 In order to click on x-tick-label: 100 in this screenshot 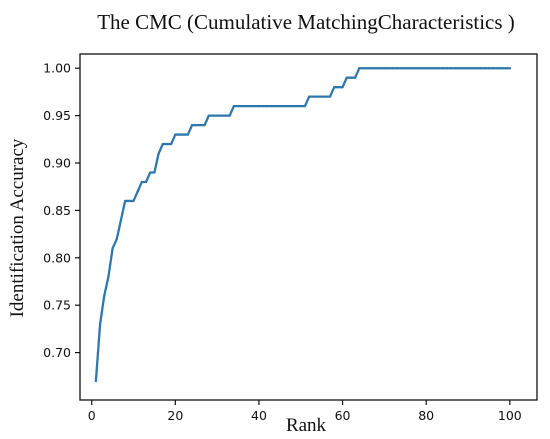, I will do `click(510, 415)`.